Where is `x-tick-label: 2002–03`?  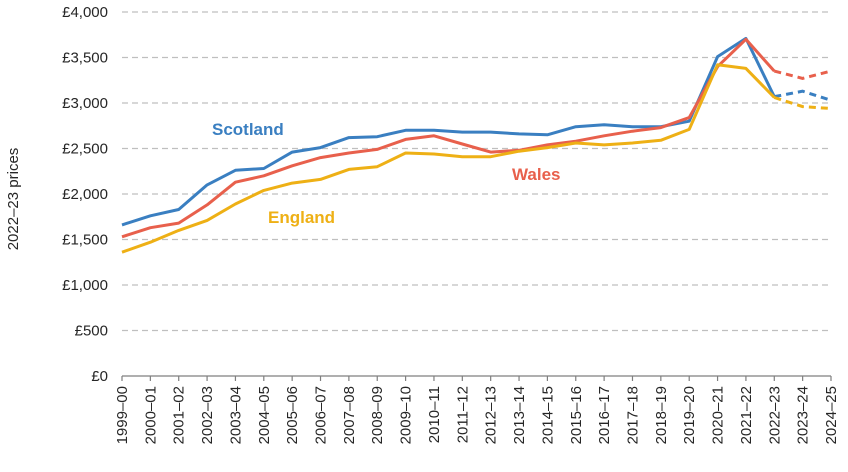
x-tick-label: 2002–03 is located at coordinates (207, 415).